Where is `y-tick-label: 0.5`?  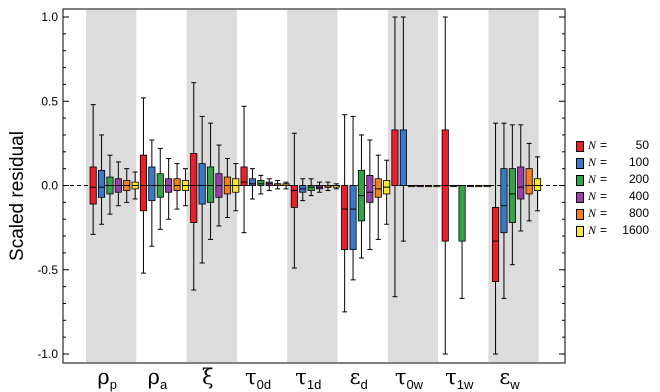
y-tick-label: 0.5 is located at coordinates (49, 101).